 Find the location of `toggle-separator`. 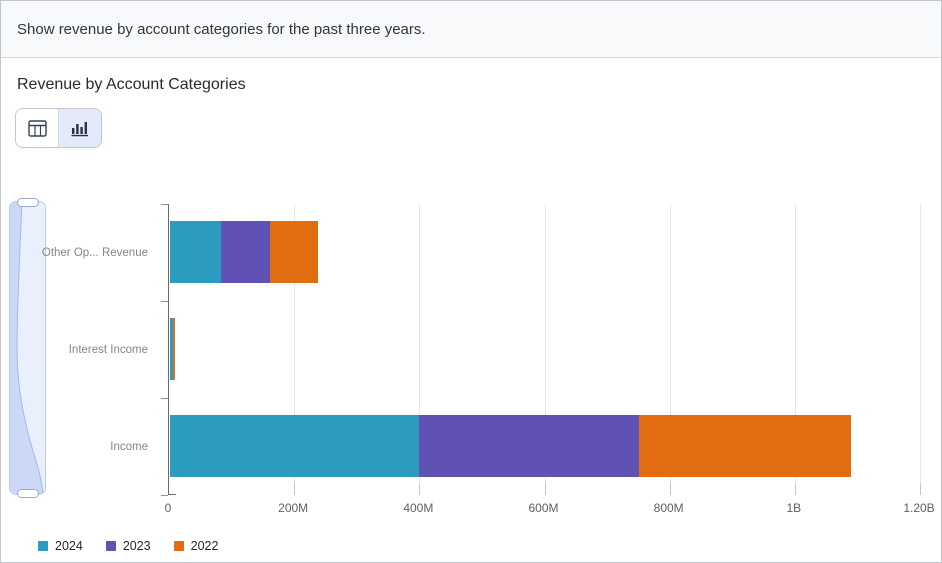

toggle-separator is located at coordinates (58, 128).